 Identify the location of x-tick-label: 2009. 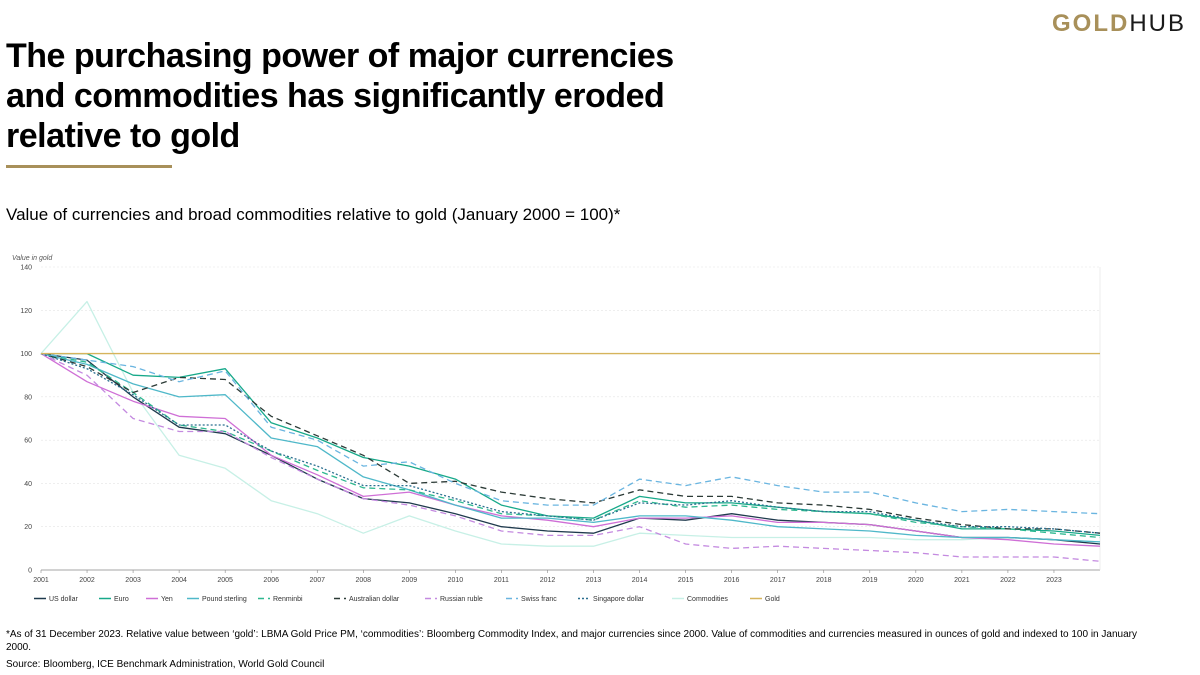
(410, 580).